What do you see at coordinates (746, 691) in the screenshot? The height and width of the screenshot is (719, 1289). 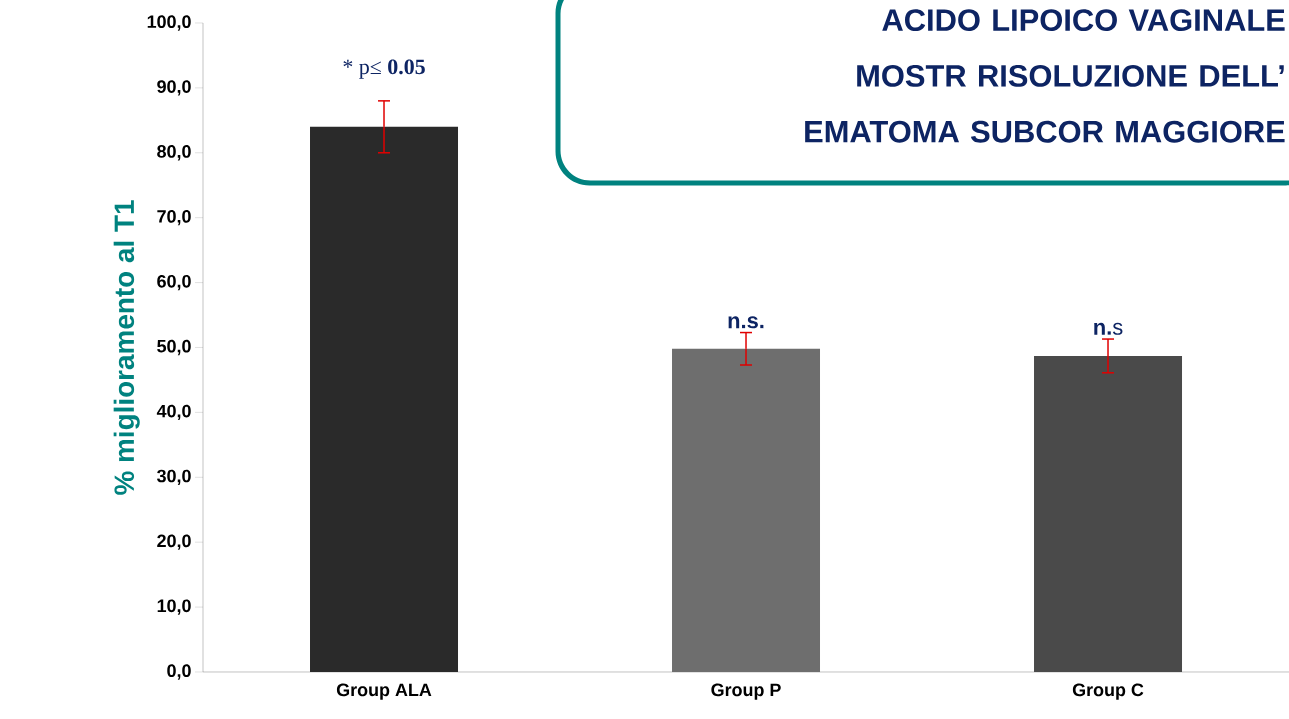 I see `x-tick-label: Group P` at bounding box center [746, 691].